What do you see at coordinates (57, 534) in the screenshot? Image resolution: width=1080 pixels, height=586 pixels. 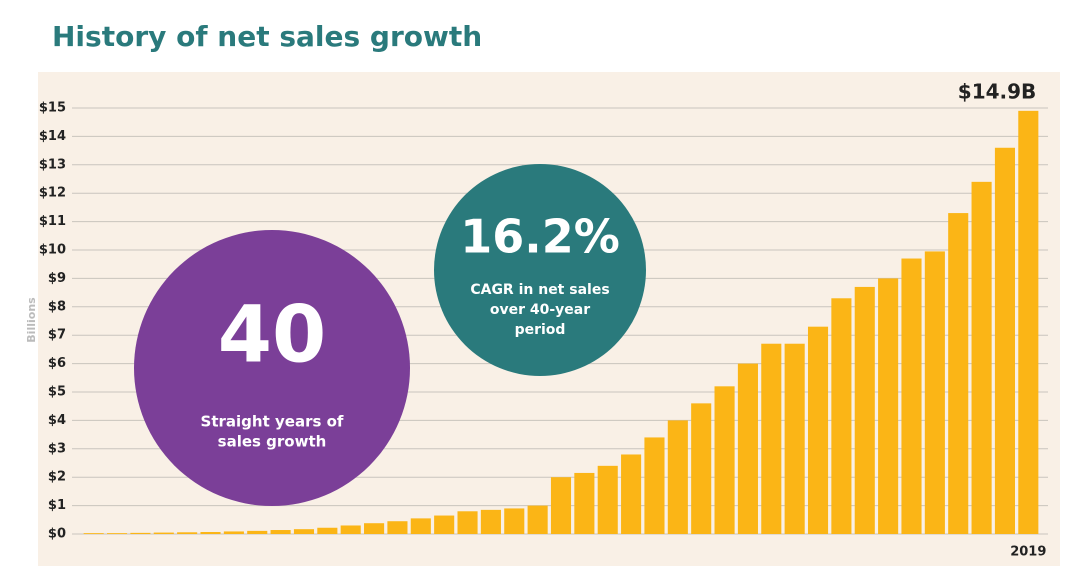 I see `y-tick-label: $0` at bounding box center [57, 534].